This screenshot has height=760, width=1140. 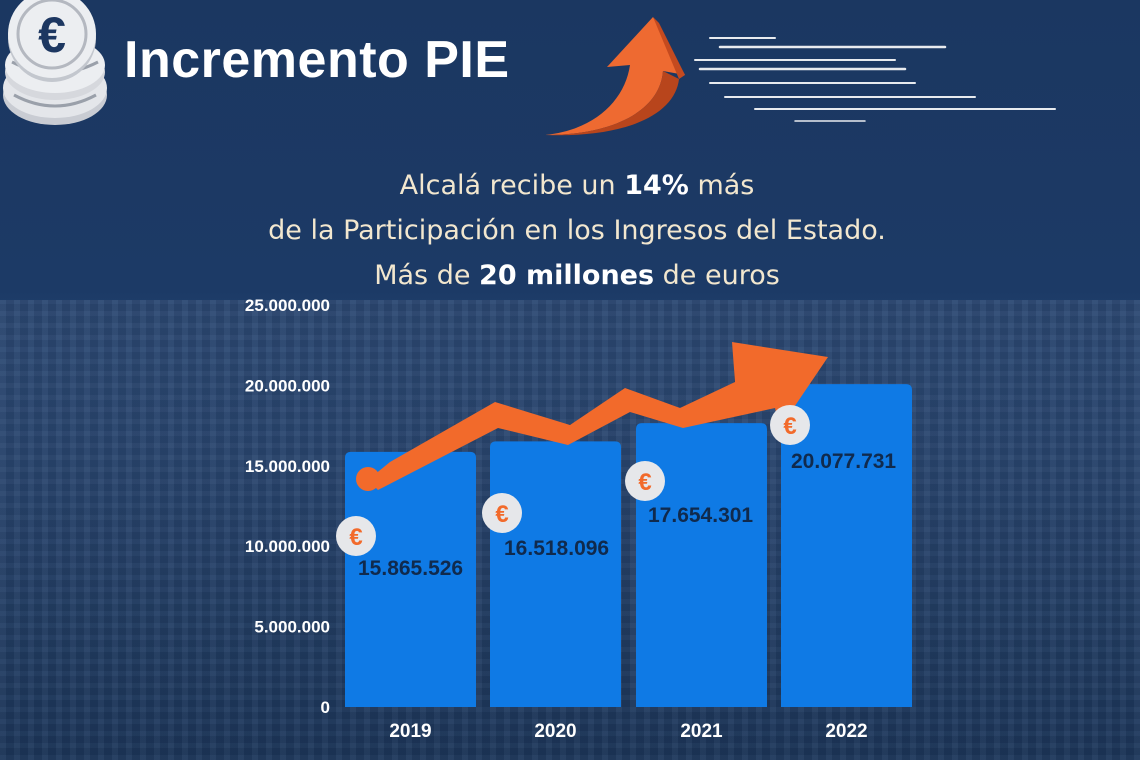 What do you see at coordinates (843, 461) in the screenshot?
I see `value-label: 20.077.731` at bounding box center [843, 461].